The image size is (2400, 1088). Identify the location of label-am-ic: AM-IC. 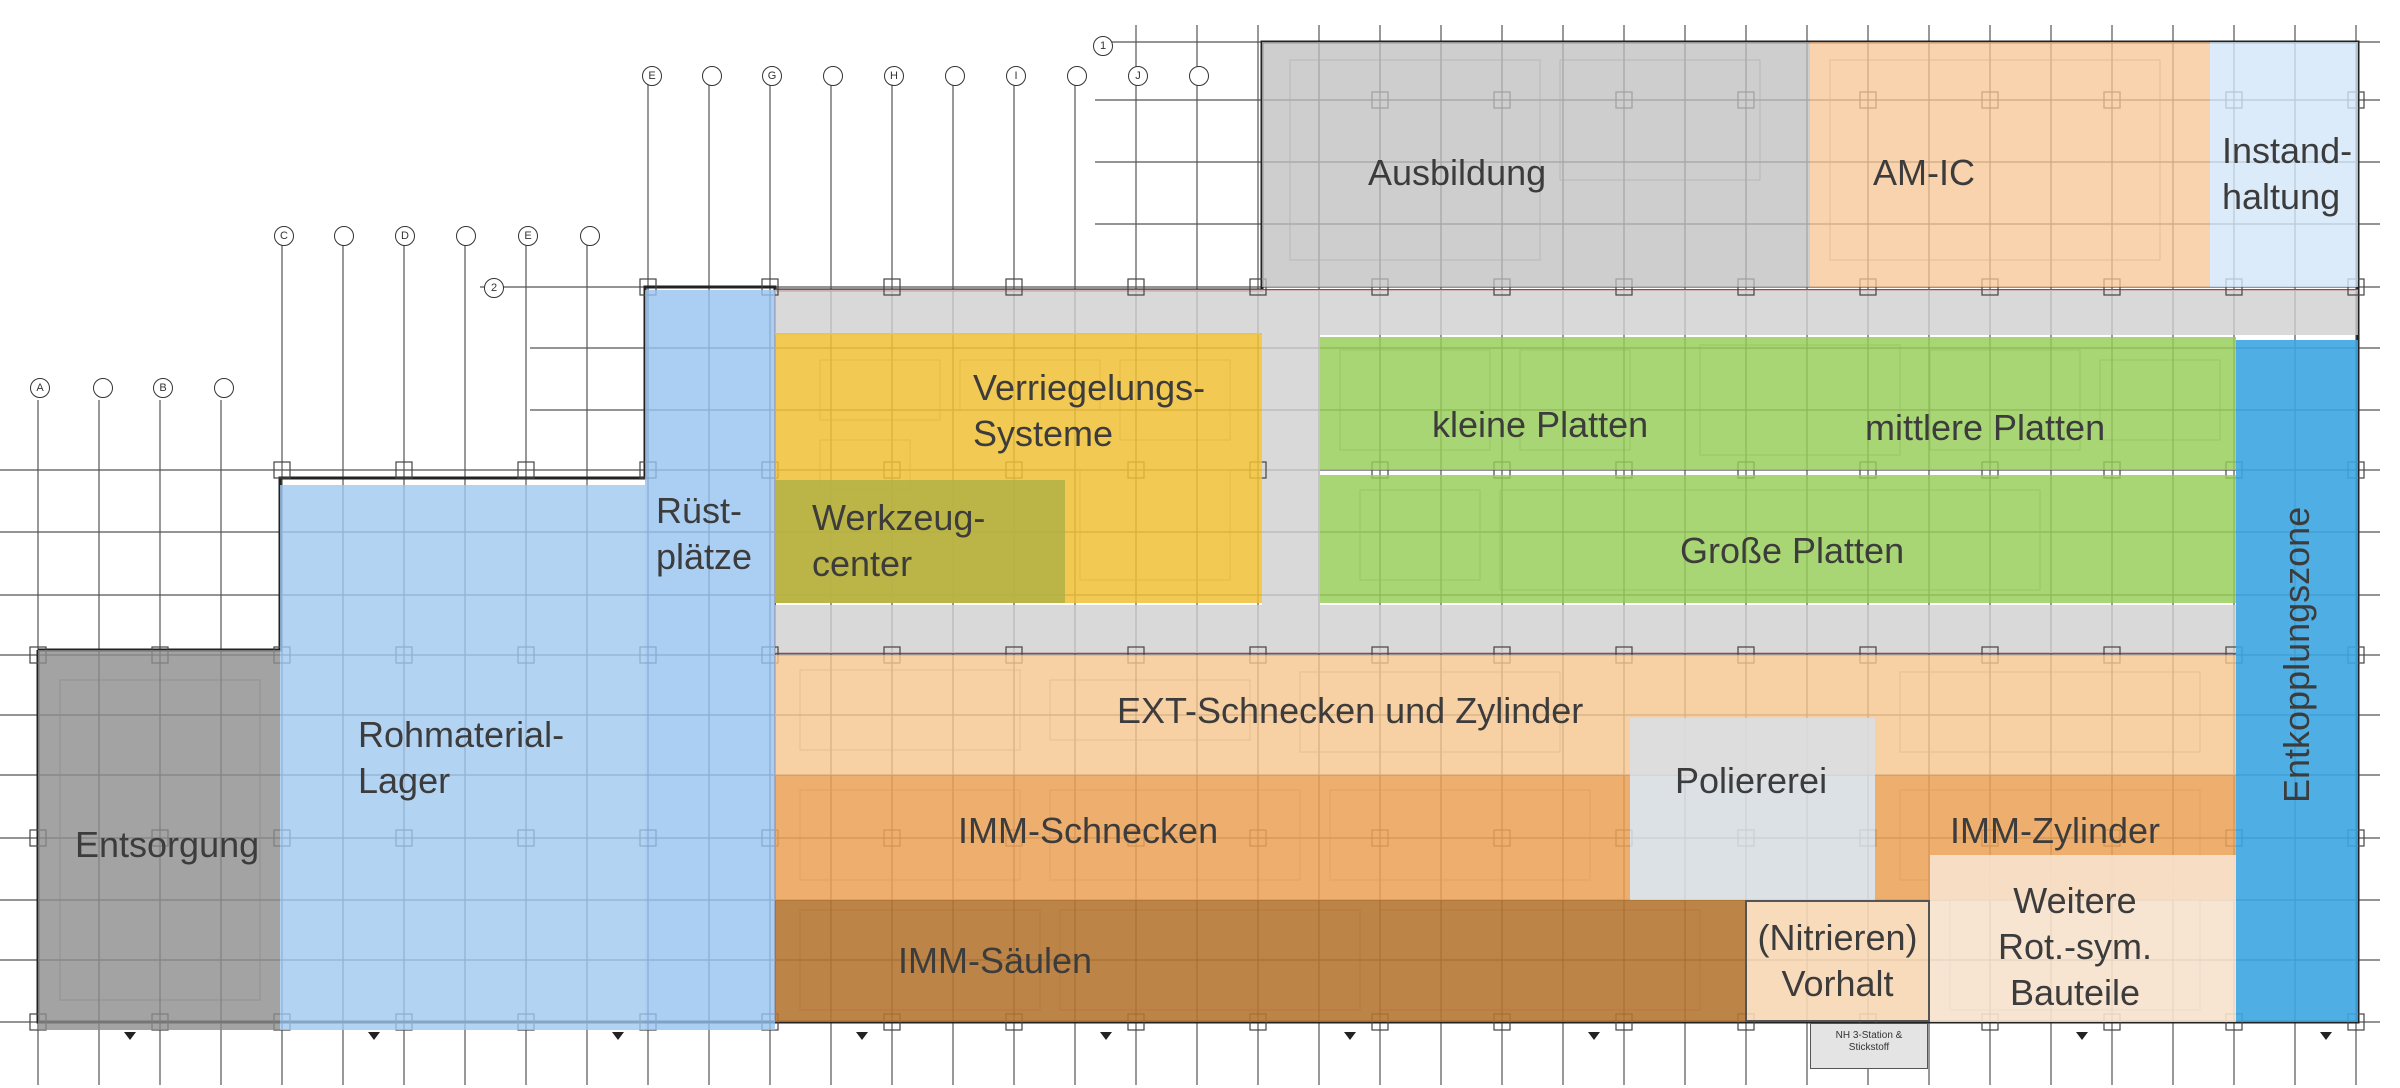
(1924, 172).